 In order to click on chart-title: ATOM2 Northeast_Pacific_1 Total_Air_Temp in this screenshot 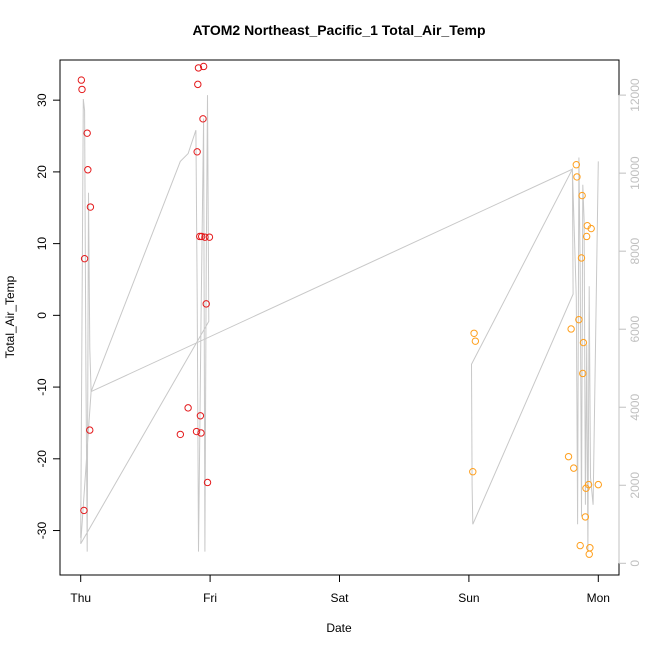, I will do `click(338, 30)`.